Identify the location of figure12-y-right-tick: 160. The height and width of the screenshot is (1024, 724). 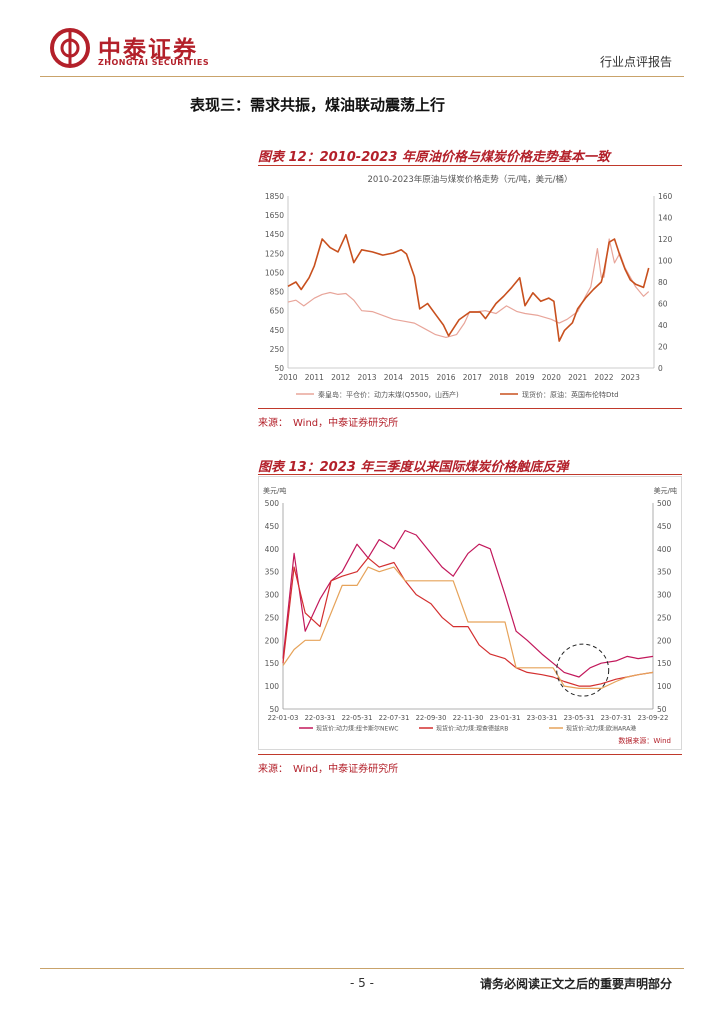
(665, 196).